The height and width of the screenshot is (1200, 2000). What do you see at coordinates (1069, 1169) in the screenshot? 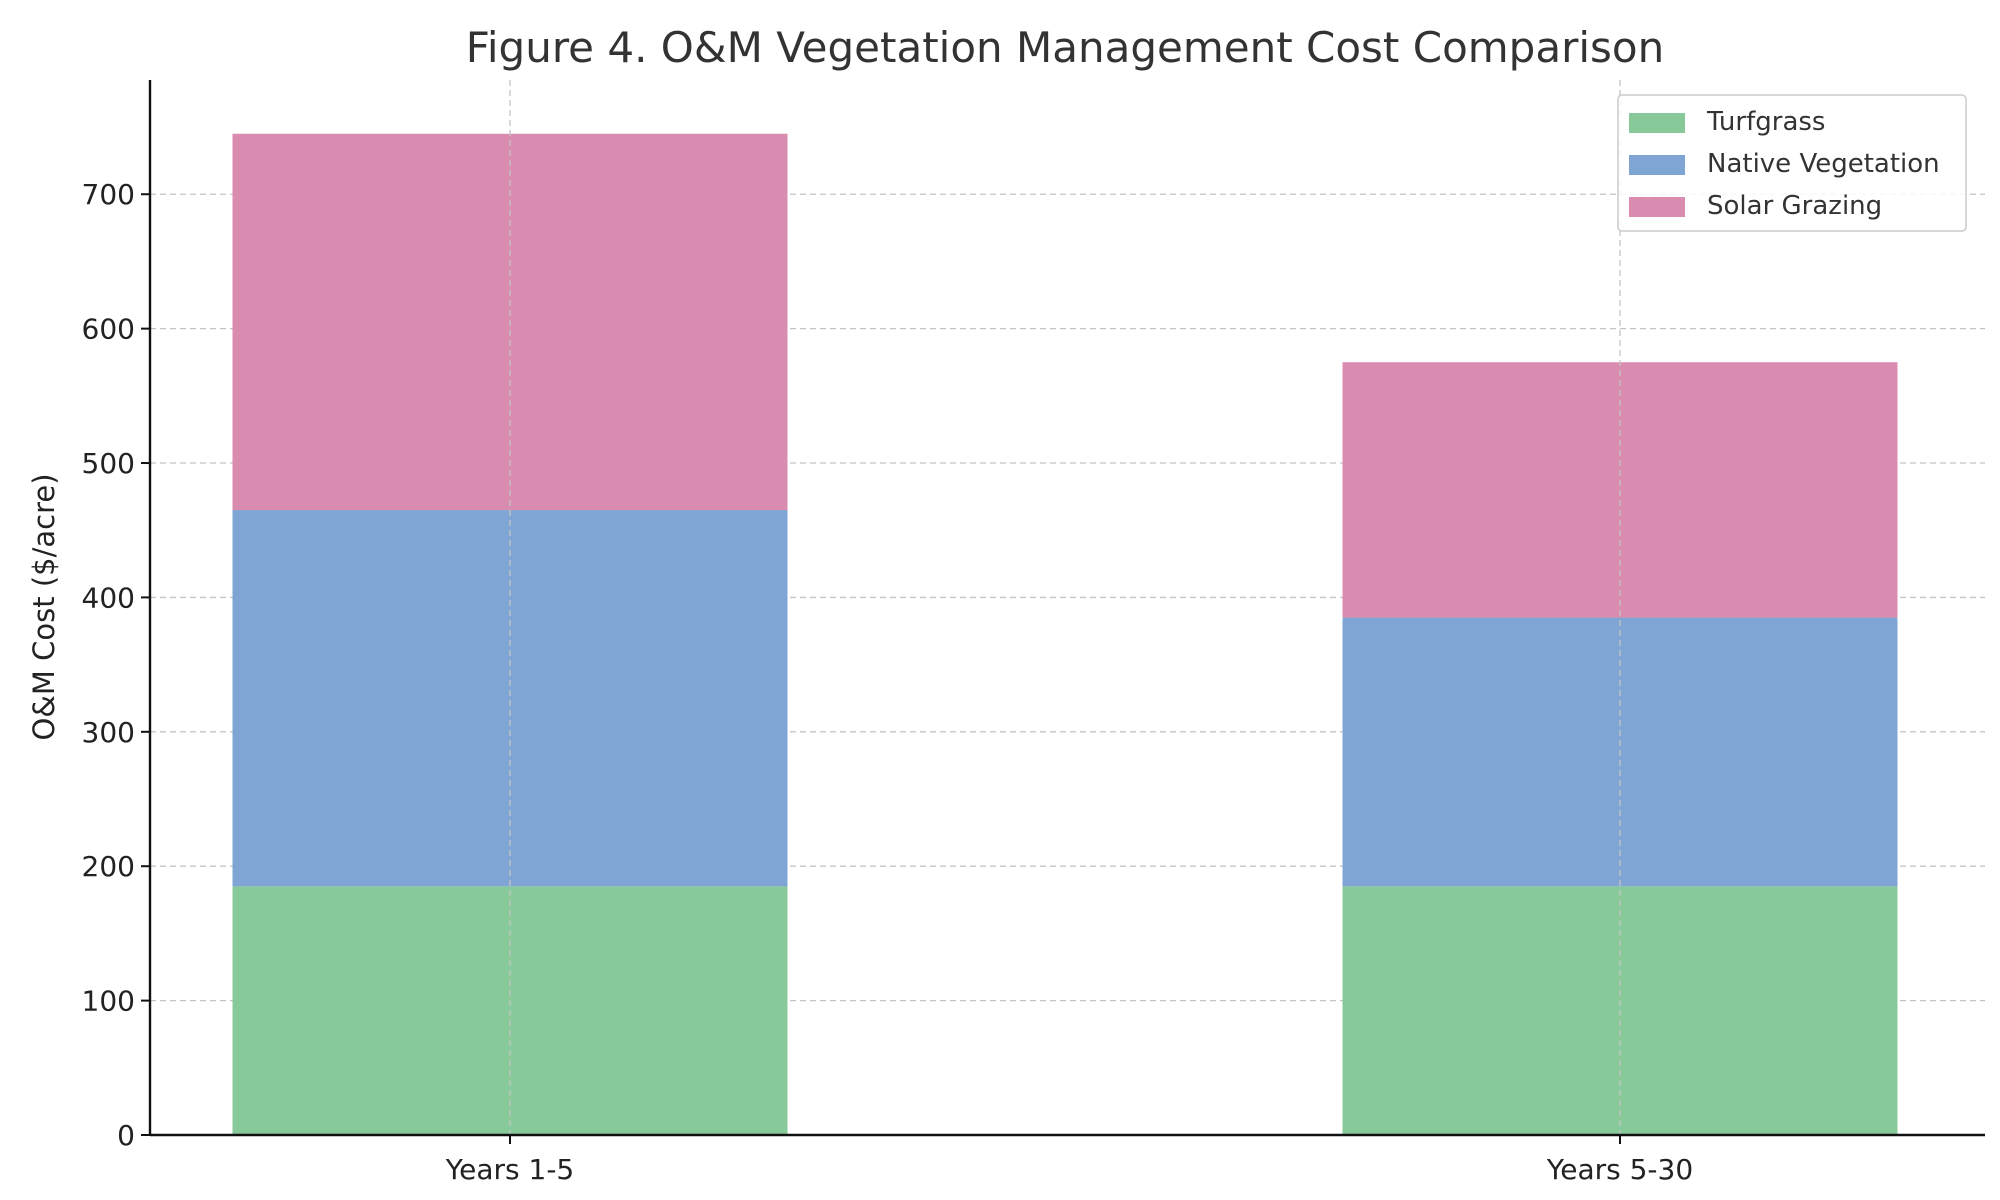
I see `x-tick-labels: Years 1-5 Years 5-30` at bounding box center [1069, 1169].